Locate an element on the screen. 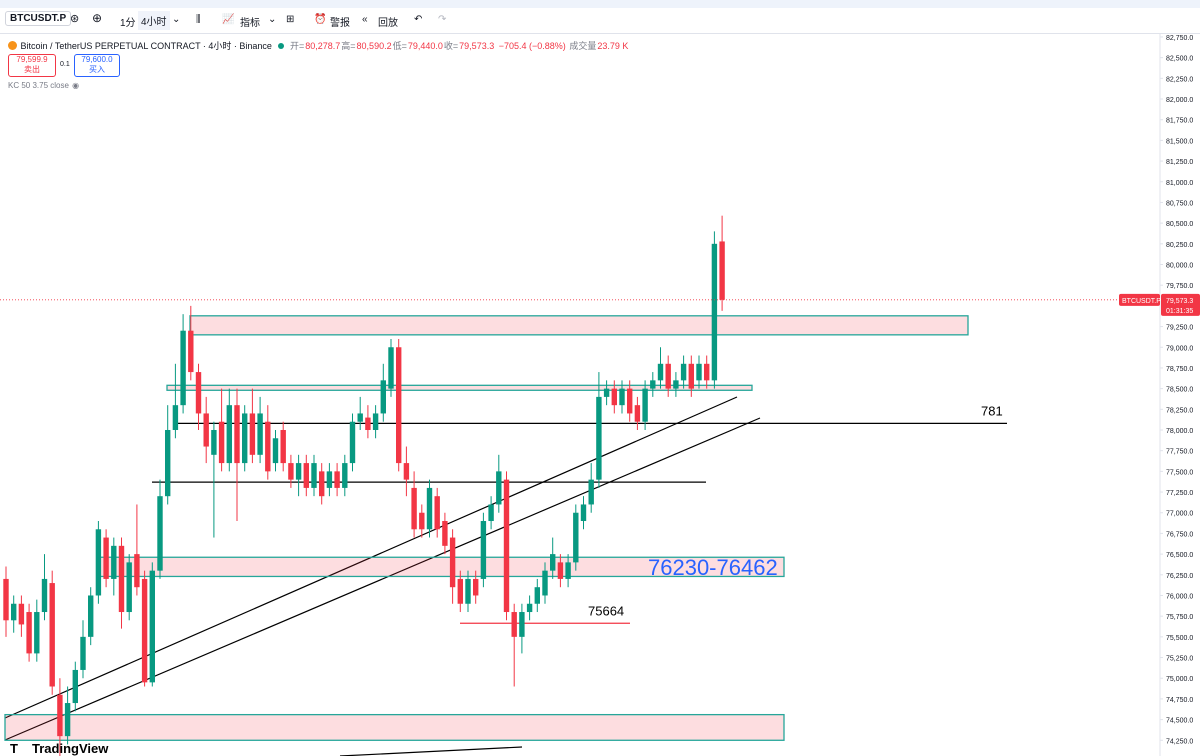 Image resolution: width=1200 pixels, height=756 pixels. legend-value: 80,278.7 is located at coordinates (323, 46).